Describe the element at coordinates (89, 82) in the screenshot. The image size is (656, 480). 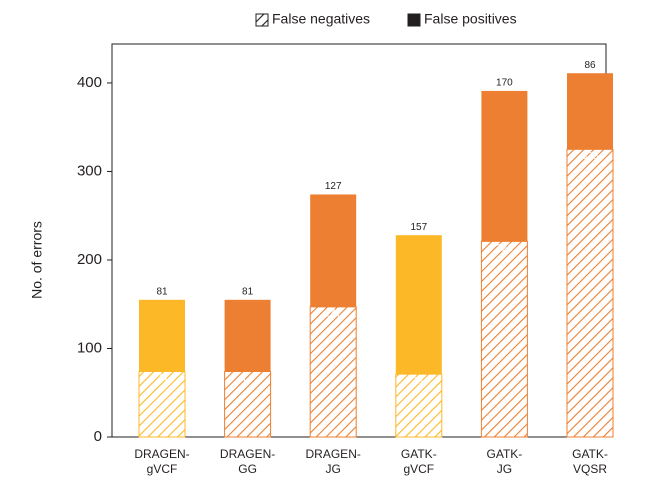
I see `y-tick-label: 400` at that location.